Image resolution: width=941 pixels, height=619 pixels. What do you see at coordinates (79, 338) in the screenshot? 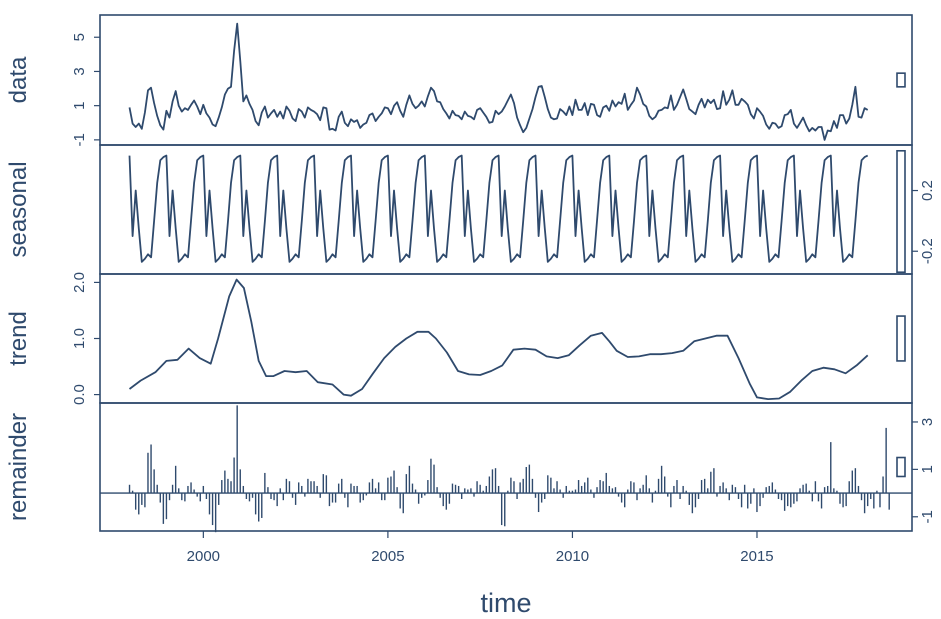
I see `y-tick-label: 1.0` at bounding box center [79, 338].